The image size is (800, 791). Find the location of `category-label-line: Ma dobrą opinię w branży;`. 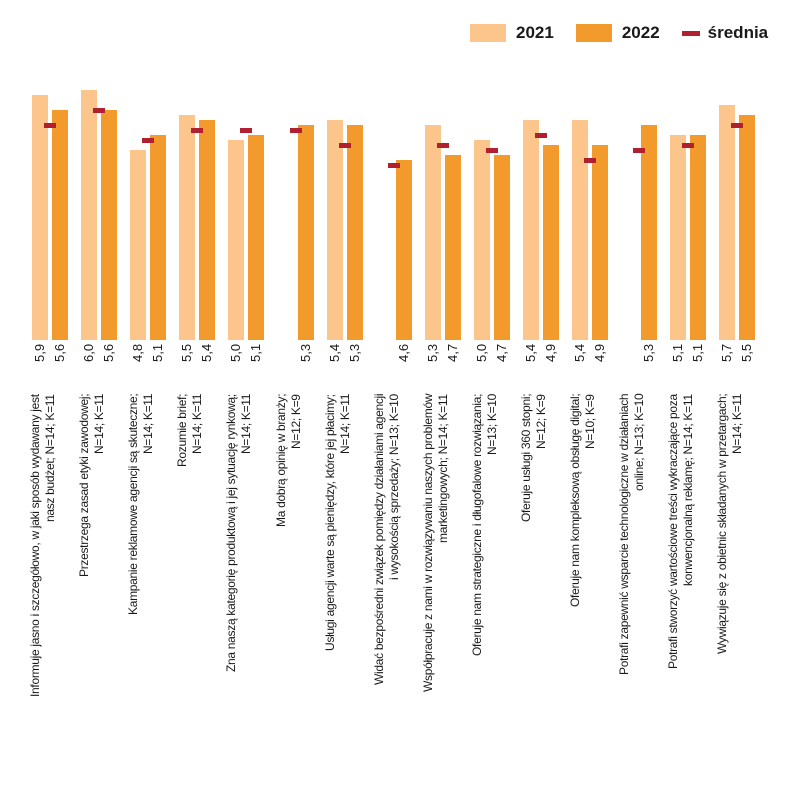

category-label-line: Ma dobrą opinię w branży; is located at coordinates (280, 461).